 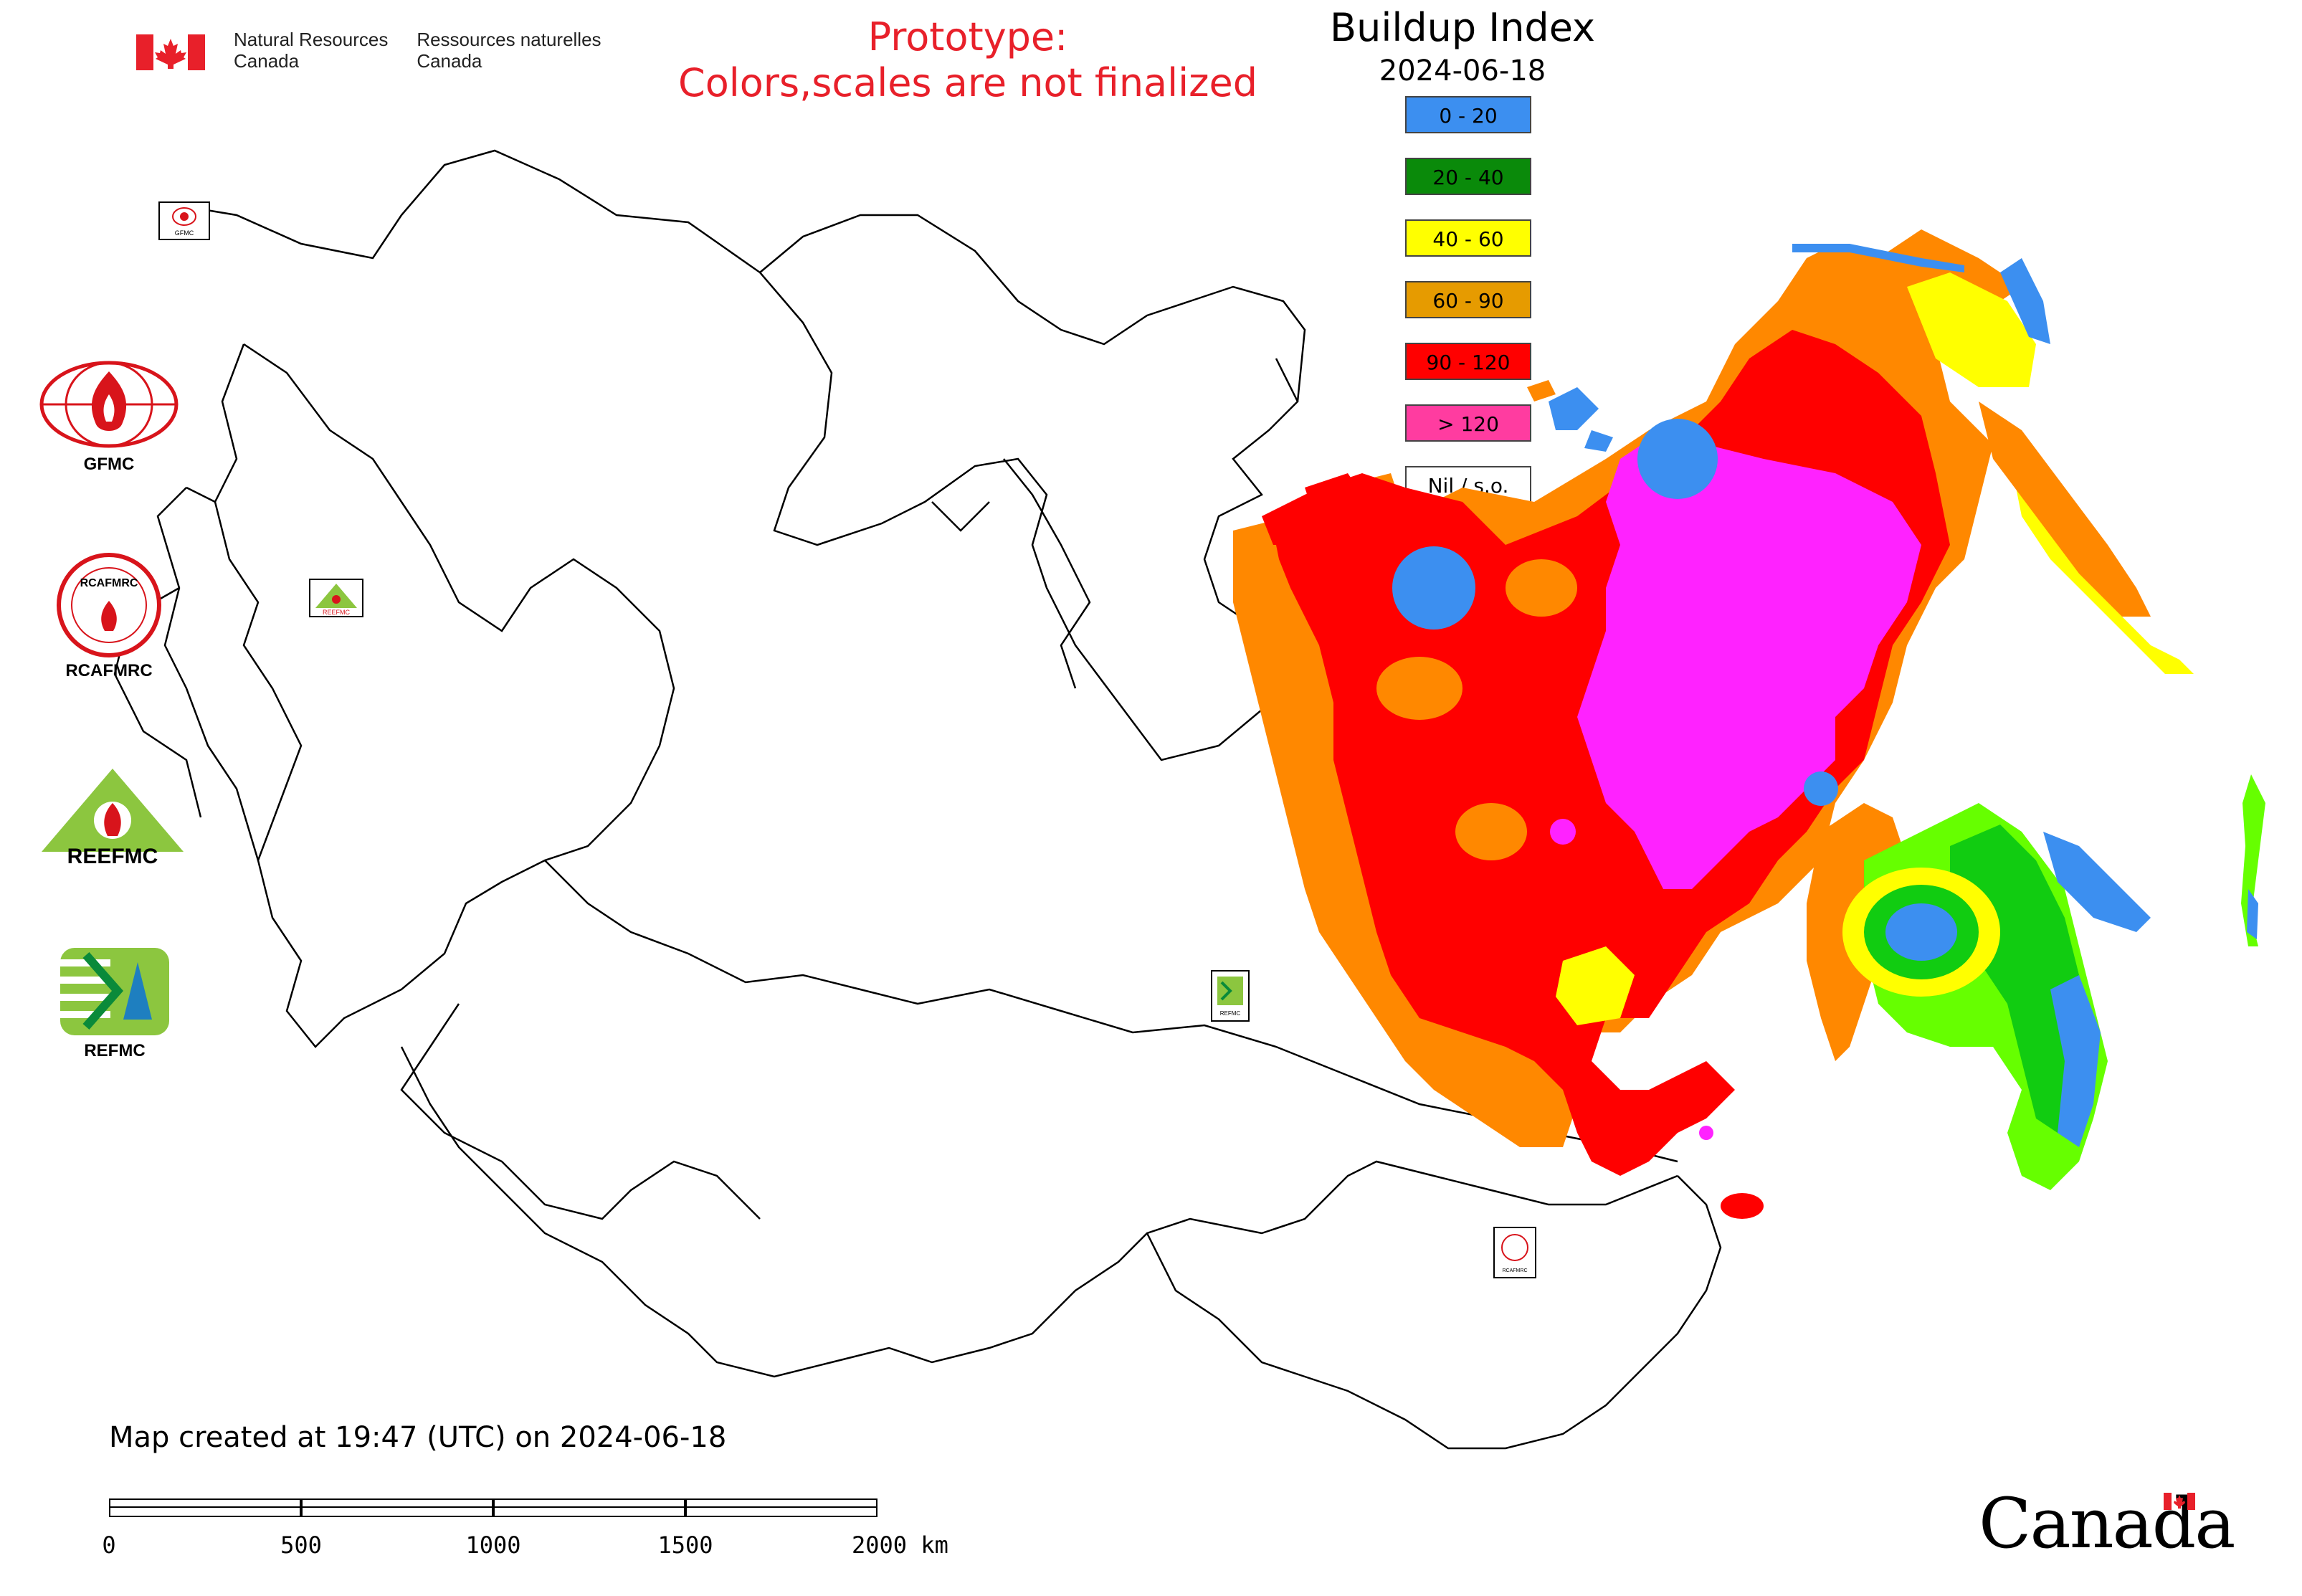 What do you see at coordinates (493, 1545) in the screenshot?
I see `scale-label-1000: 1000` at bounding box center [493, 1545].